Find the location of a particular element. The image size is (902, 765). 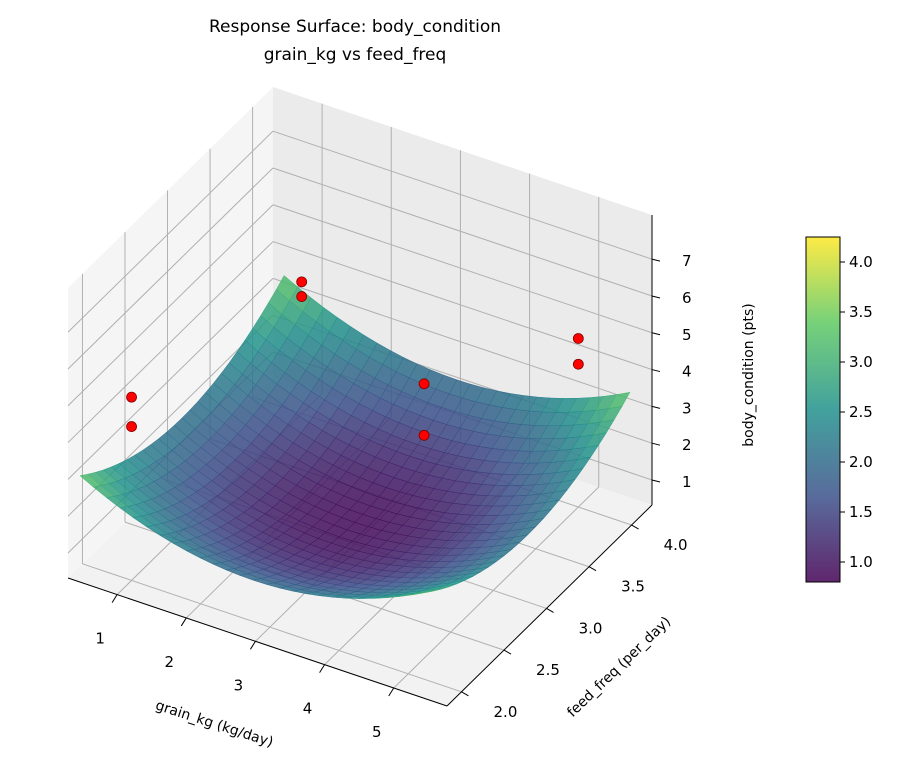

colorbar-ticks: 1.0 1.5 2.0 2.5 3.0 3.5 4.0 is located at coordinates (856, 412).